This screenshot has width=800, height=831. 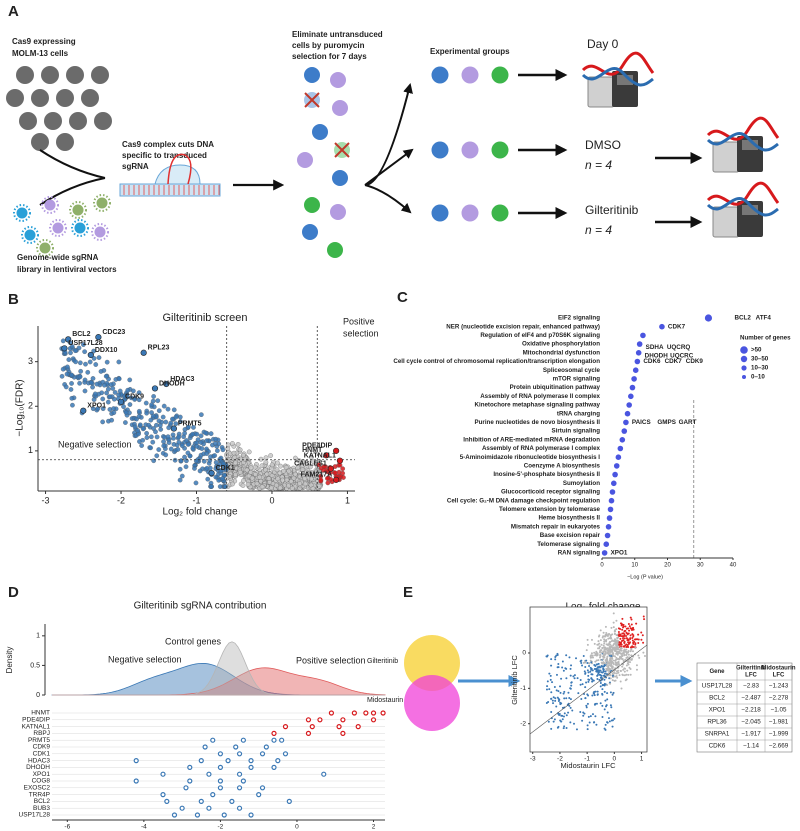 What do you see at coordinates (717, 672) in the screenshot?
I see `table-header: Gene` at bounding box center [717, 672].